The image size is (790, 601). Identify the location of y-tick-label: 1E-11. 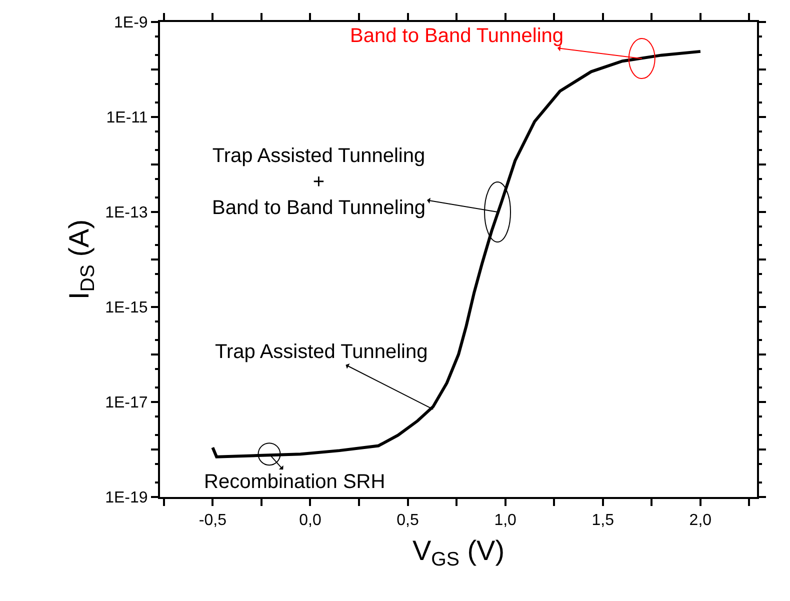
(127, 118).